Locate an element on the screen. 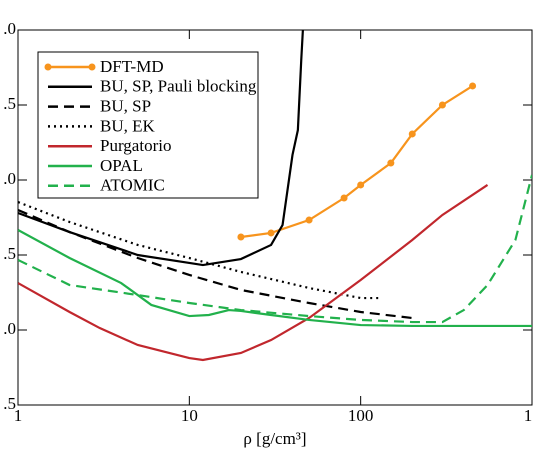  legend-label: OPAL is located at coordinates (121, 165).